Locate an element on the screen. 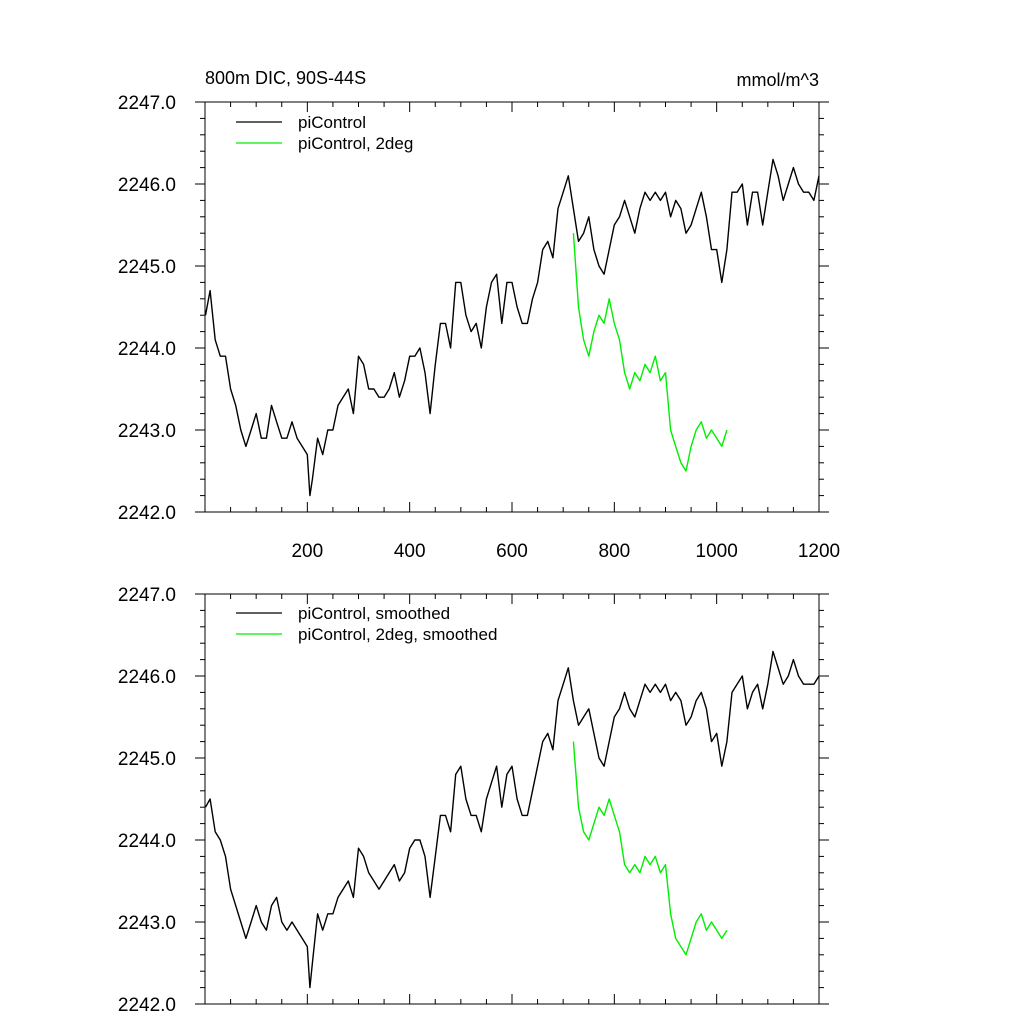 The width and height of the screenshot is (1024, 1024). x-tick-label: 1200 is located at coordinates (819, 551).